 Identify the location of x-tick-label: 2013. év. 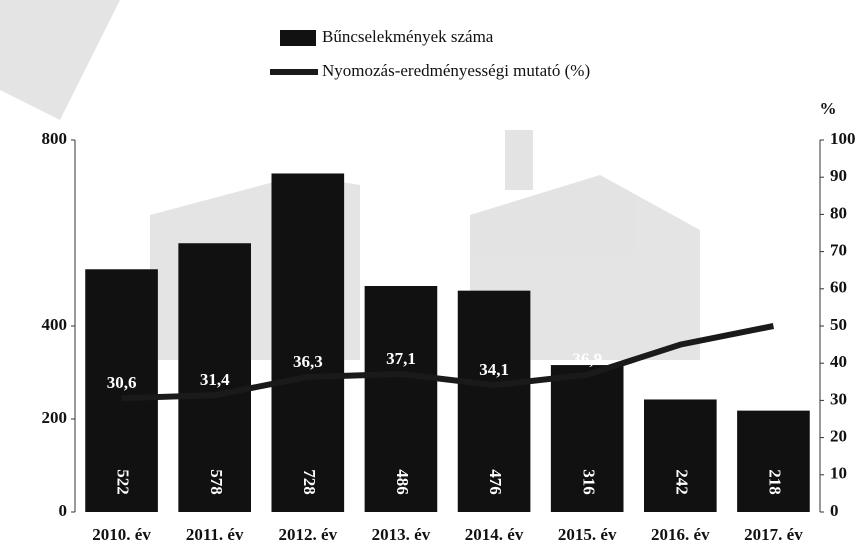
(401, 534).